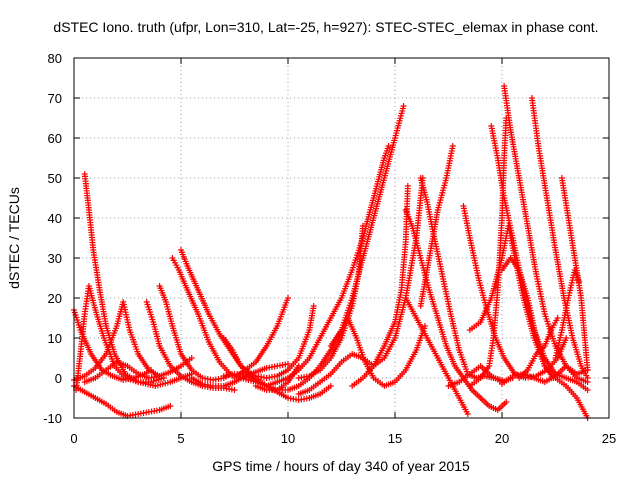  Describe the element at coordinates (502, 438) in the screenshot. I see `x-tick-label: 20` at that location.